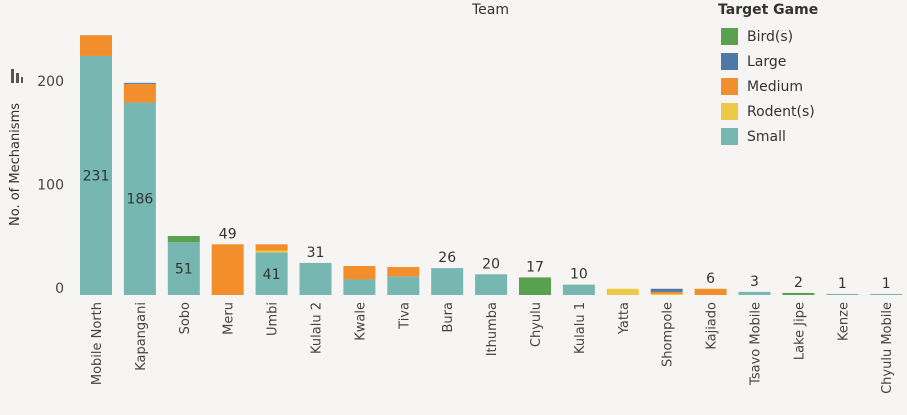 The image size is (907, 415). I want to click on y-tick-label: 100, so click(50, 186).